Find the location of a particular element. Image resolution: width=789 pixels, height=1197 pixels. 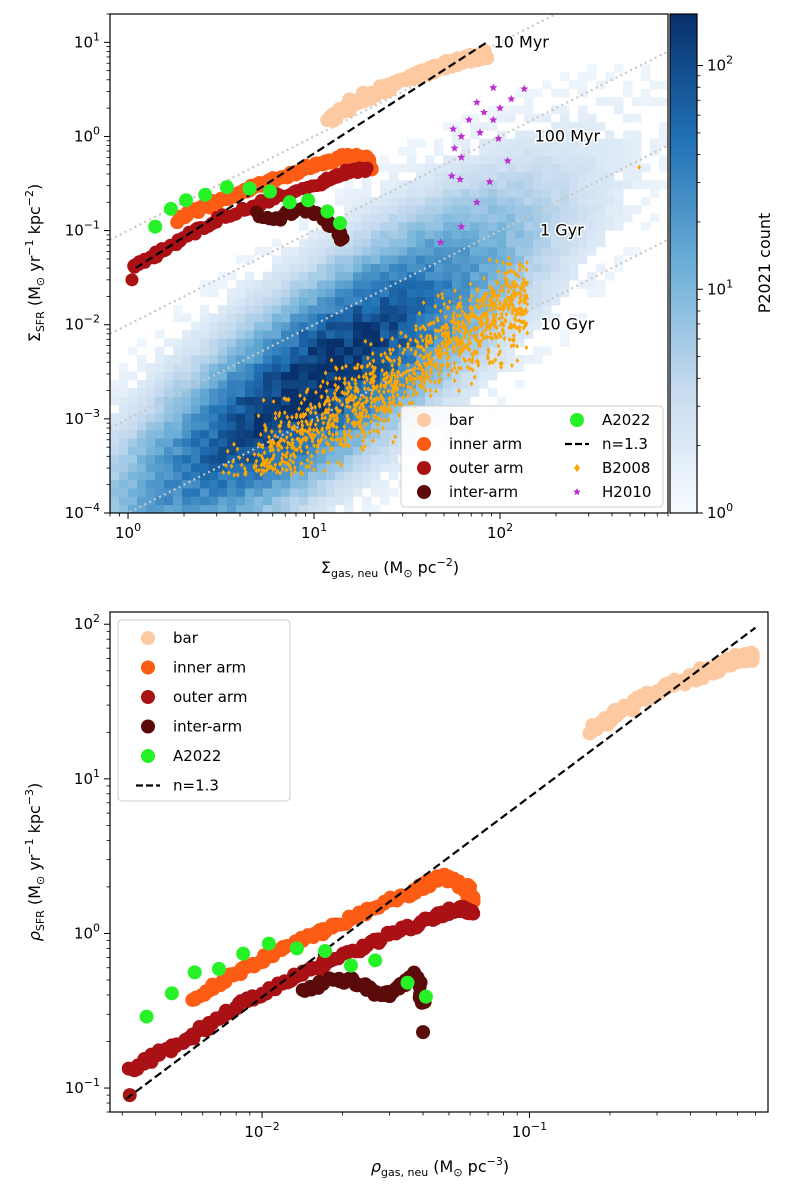

h2010-point is located at coordinates (511, 98).